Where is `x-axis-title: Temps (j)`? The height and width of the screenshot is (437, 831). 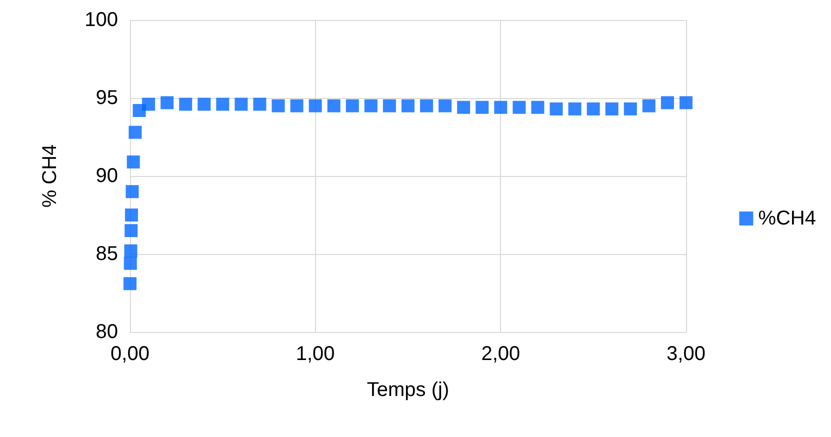
x-axis-title: Temps (j) is located at coordinates (408, 390).